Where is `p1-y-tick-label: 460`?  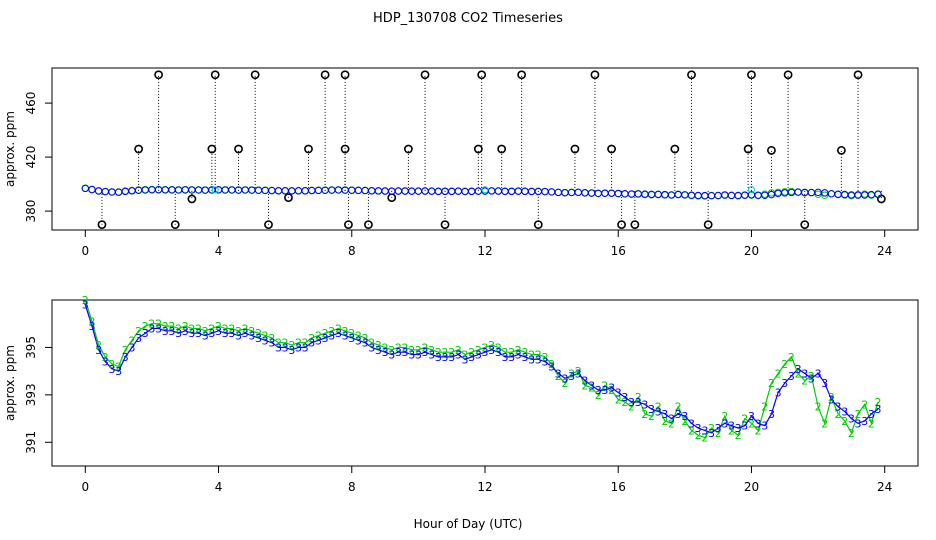
p1-y-tick-label: 460 is located at coordinates (31, 103).